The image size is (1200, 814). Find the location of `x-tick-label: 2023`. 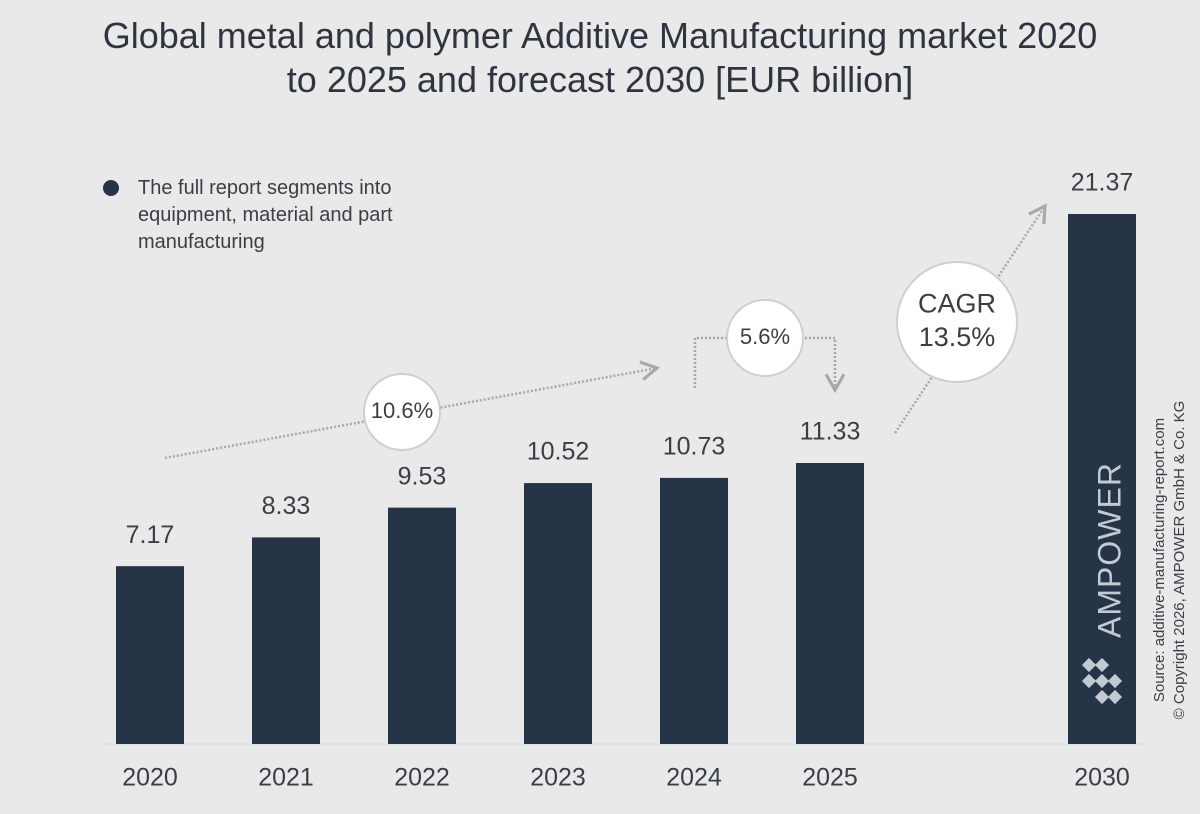

x-tick-label: 2023 is located at coordinates (558, 778).